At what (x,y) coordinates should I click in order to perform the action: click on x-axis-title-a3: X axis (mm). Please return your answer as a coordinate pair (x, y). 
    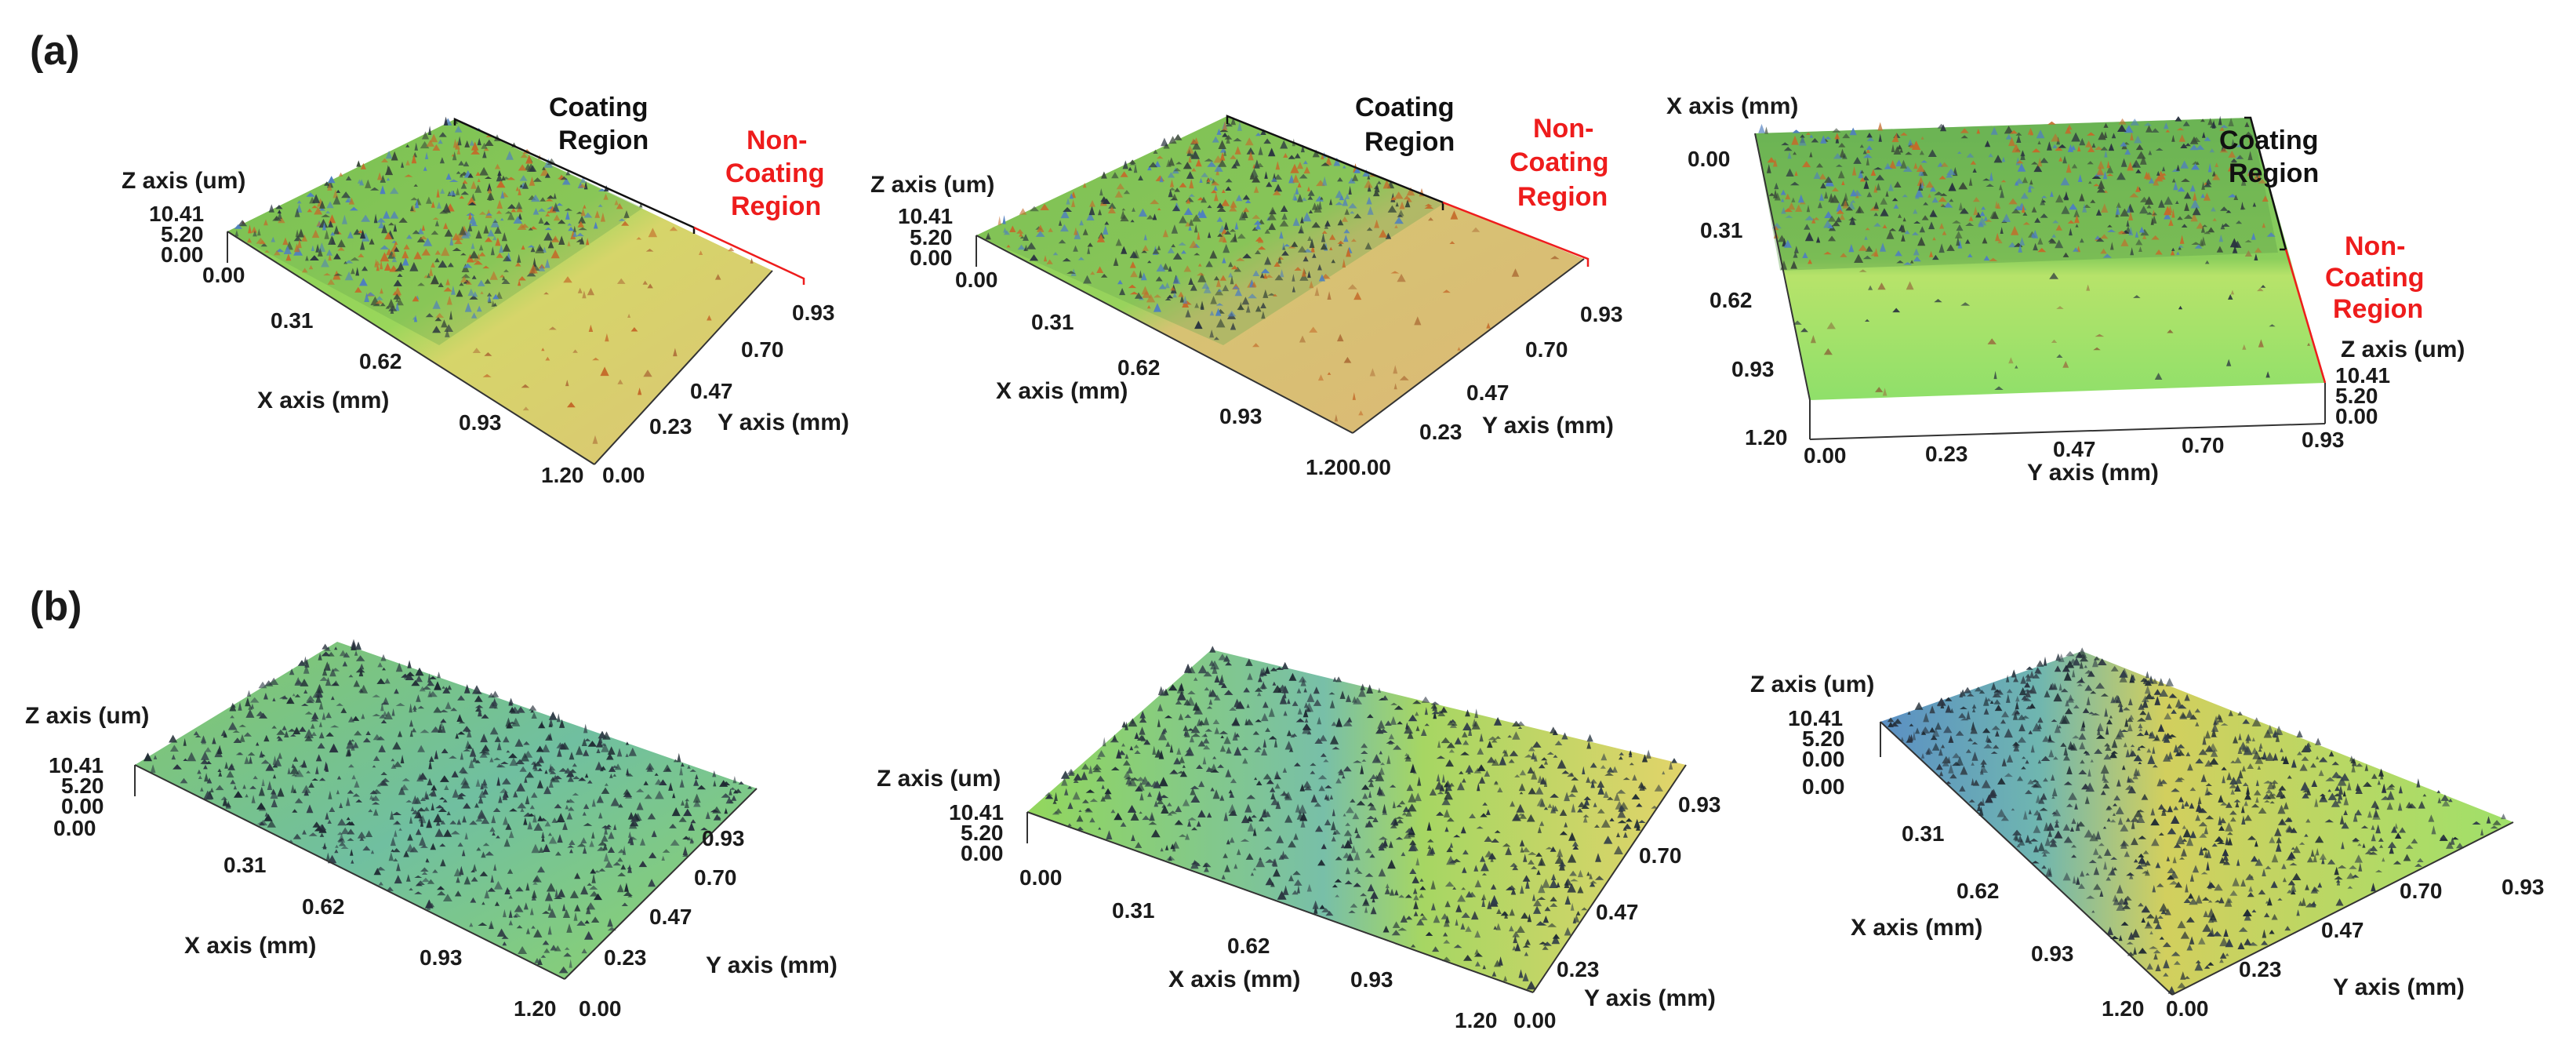
    Looking at the image, I should click on (1732, 106).